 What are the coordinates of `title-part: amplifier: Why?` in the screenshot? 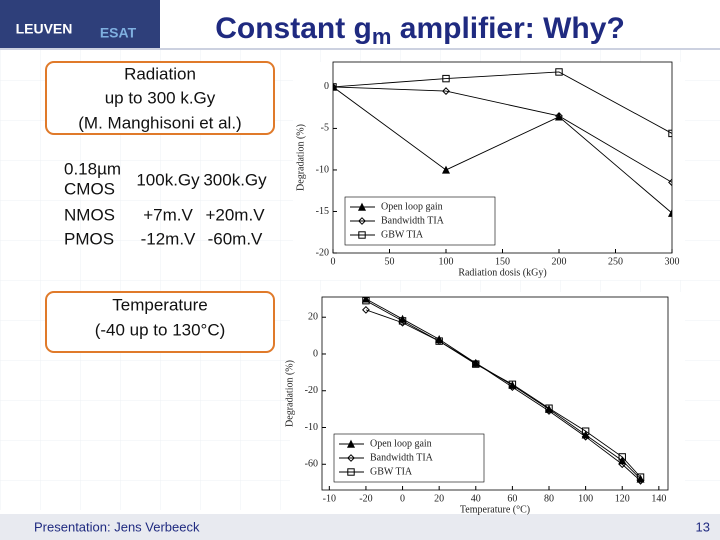 It's located at (507, 28).